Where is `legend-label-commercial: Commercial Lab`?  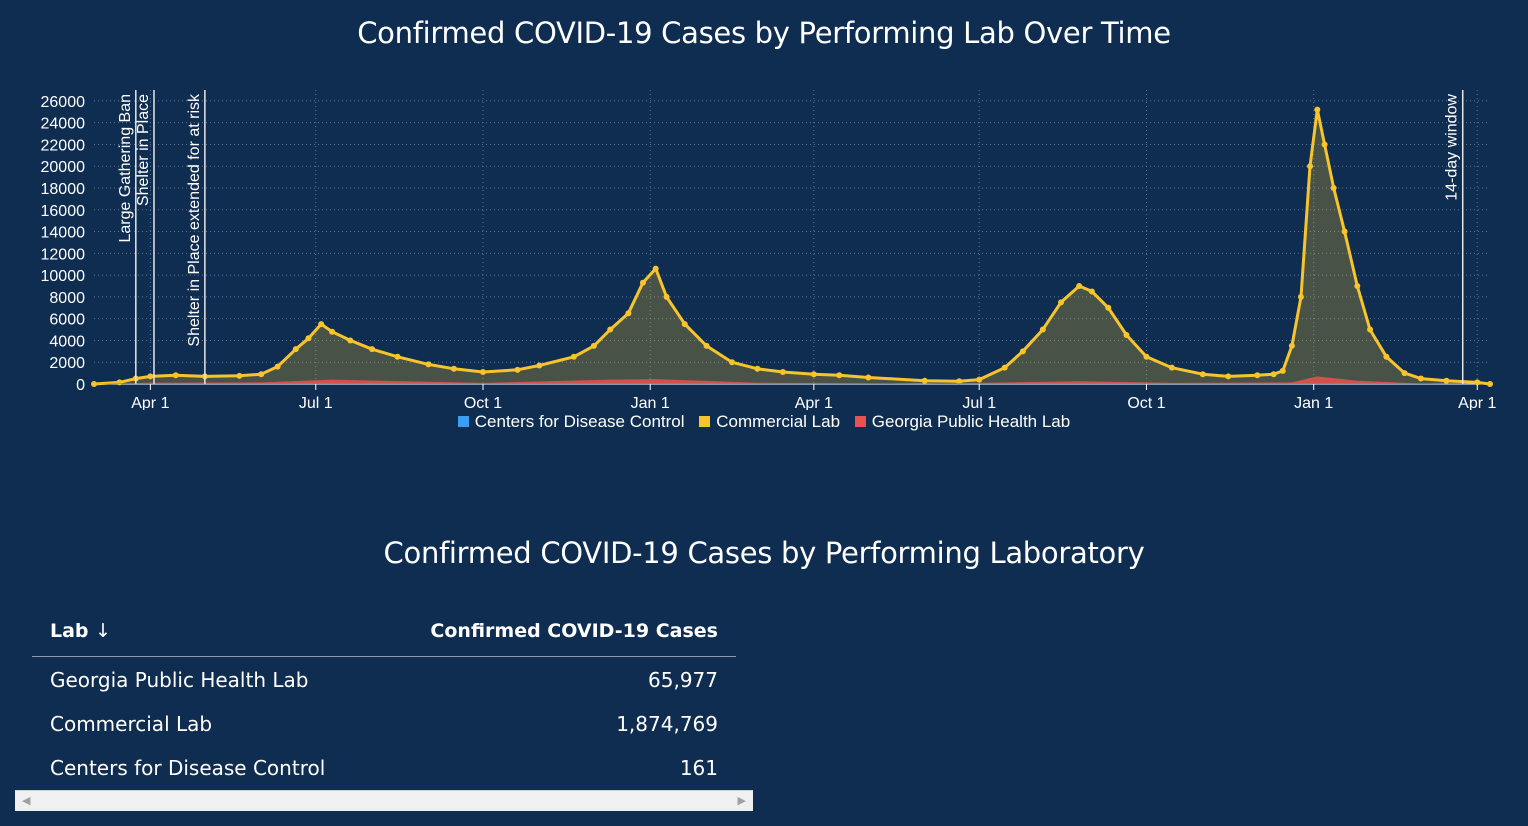 legend-label-commercial: Commercial Lab is located at coordinates (778, 421).